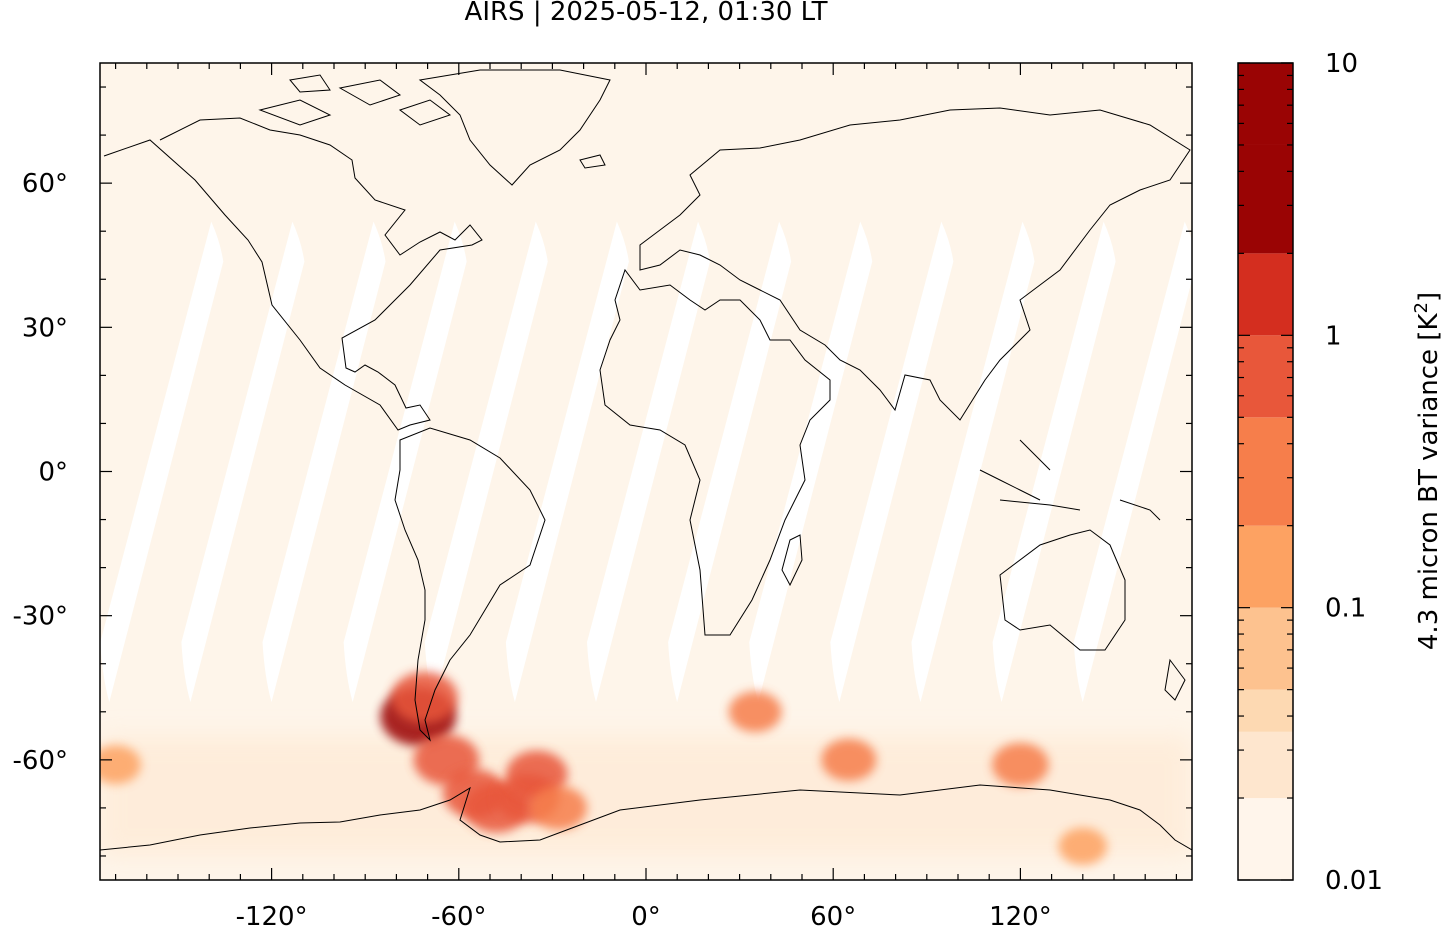  What do you see at coordinates (40, 761) in the screenshot?
I see `y-tick-label: -60°` at bounding box center [40, 761].